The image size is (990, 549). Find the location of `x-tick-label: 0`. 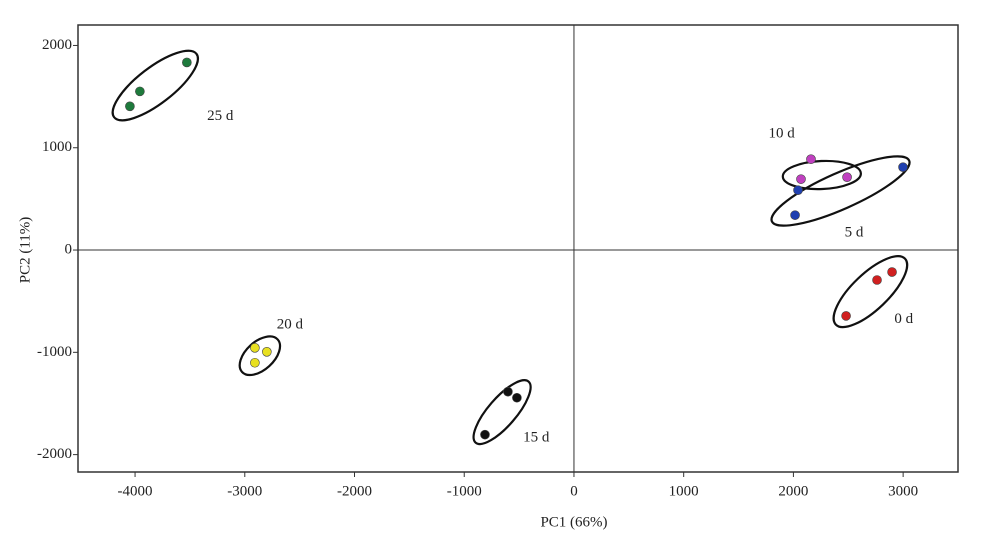

x-tick-label: 0 is located at coordinates (574, 491).